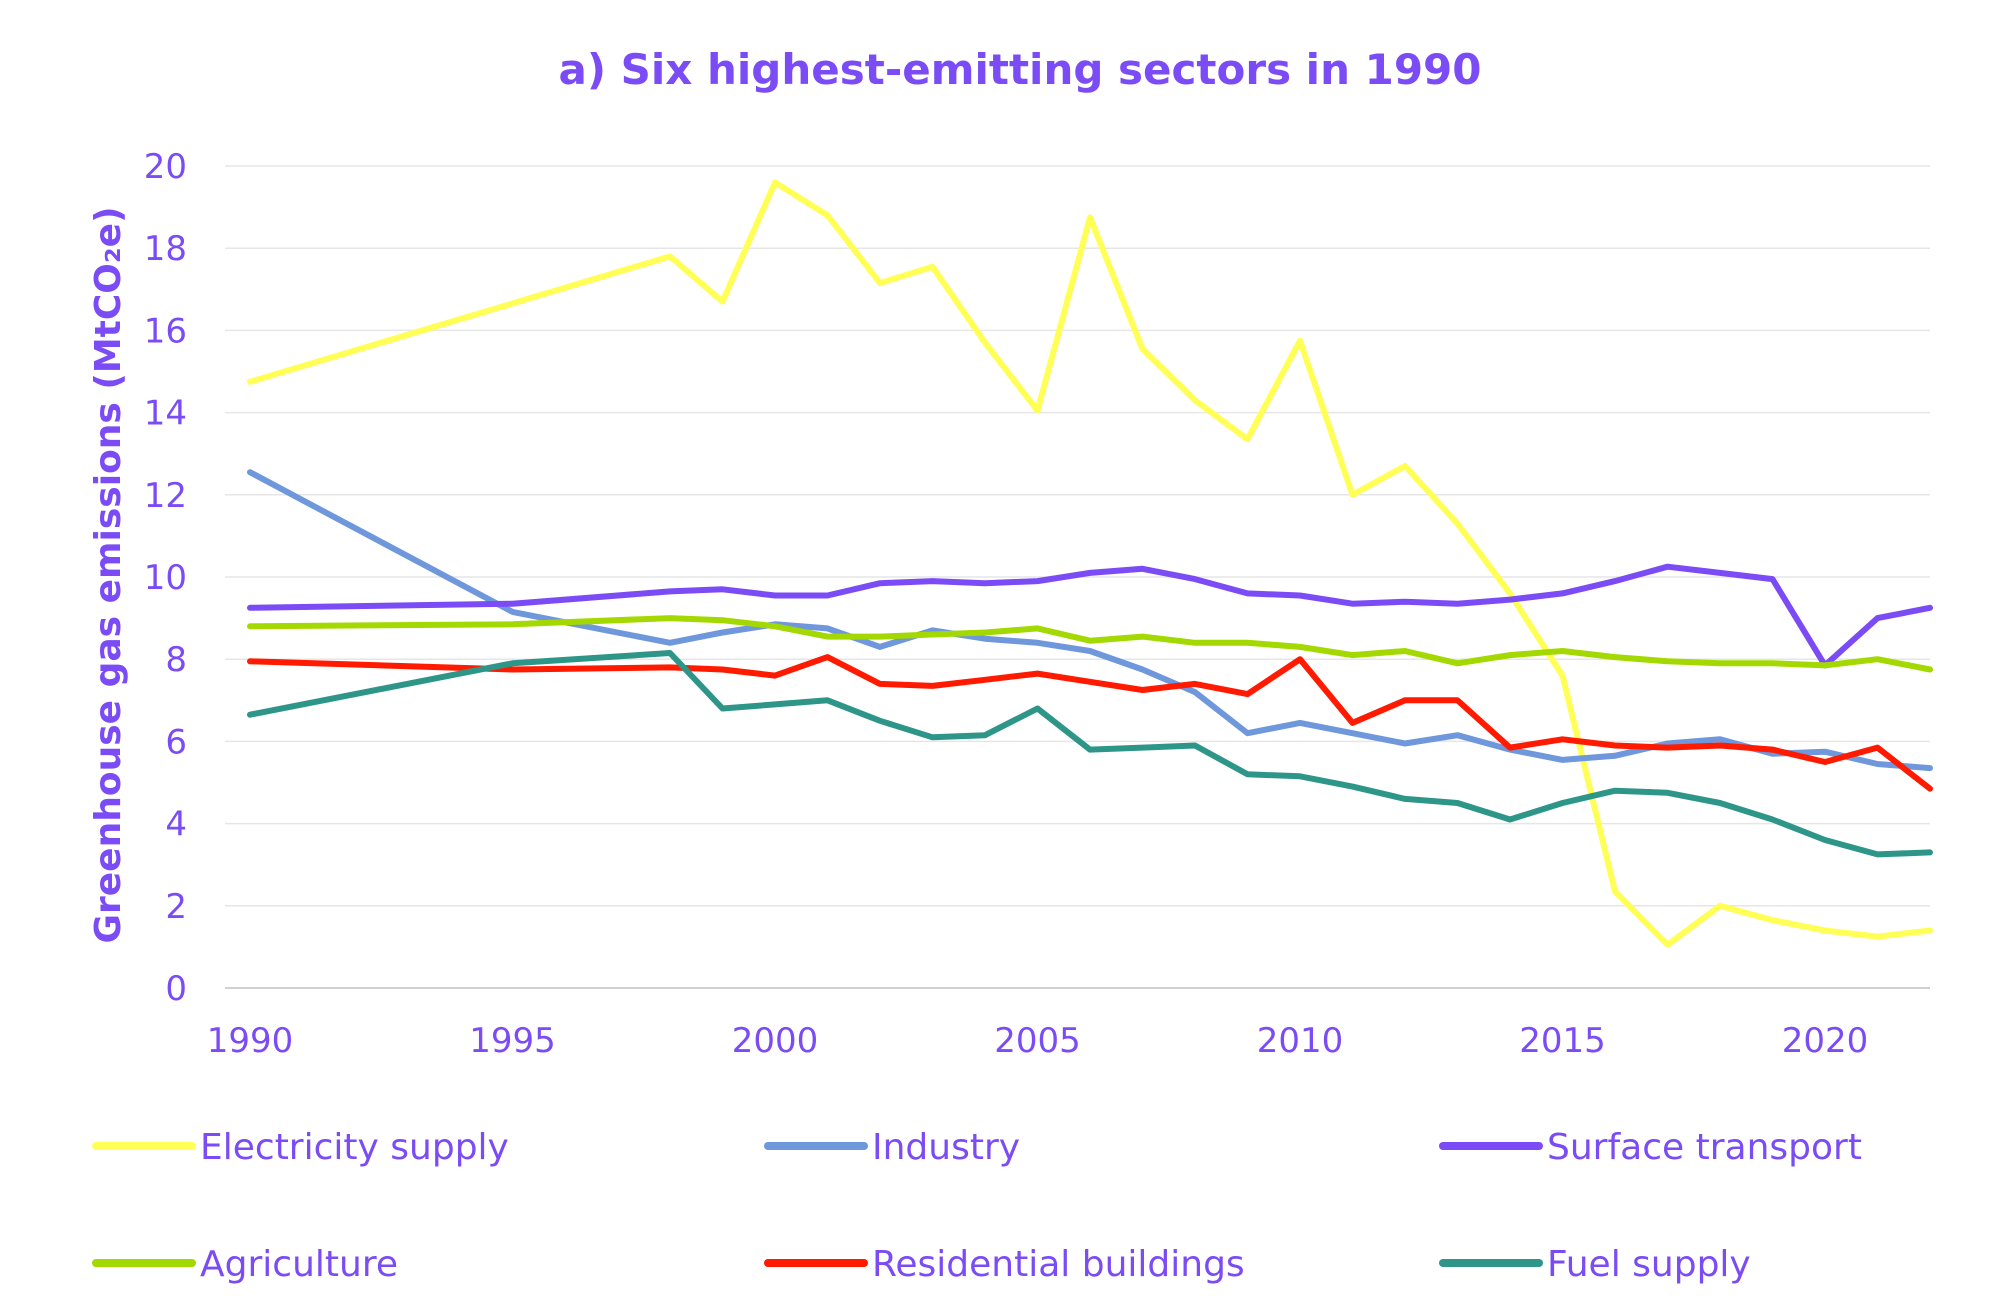  I want to click on y-tick-label: 10, so click(165, 578).